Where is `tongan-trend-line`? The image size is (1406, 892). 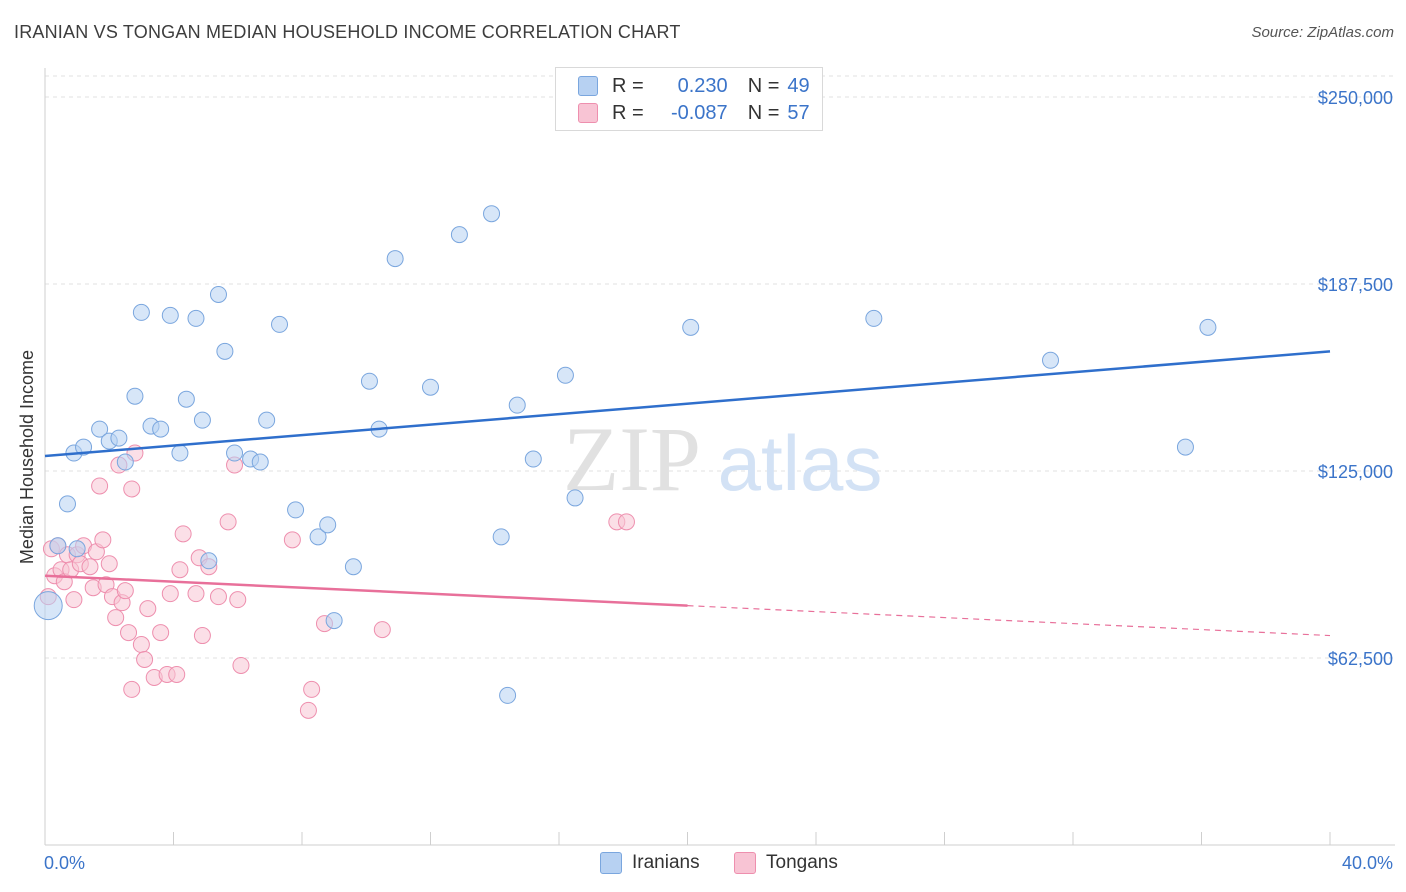 tongan-trend-line is located at coordinates (366, 590).